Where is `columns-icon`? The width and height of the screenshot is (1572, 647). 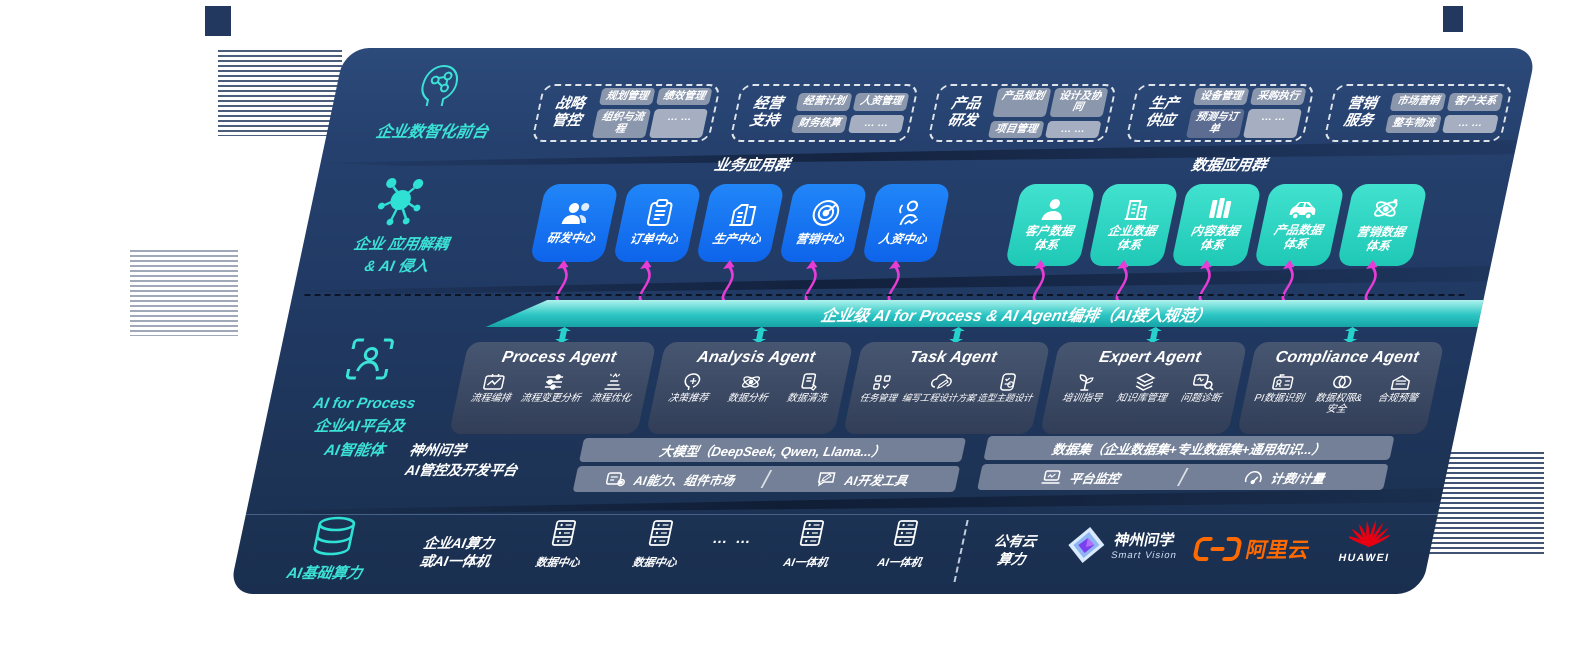
columns-icon is located at coordinates (1220, 208).